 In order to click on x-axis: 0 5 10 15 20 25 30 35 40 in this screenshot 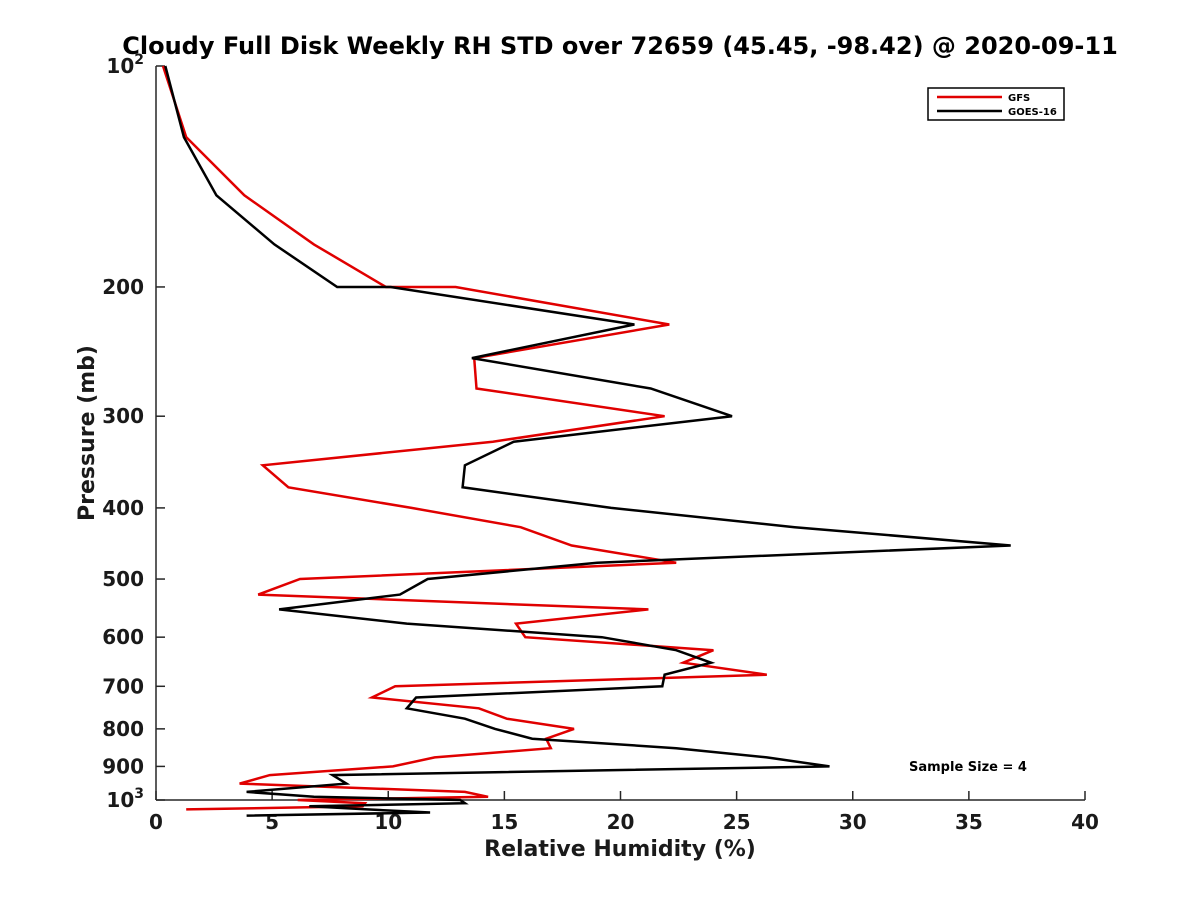, I will do `click(624, 812)`.